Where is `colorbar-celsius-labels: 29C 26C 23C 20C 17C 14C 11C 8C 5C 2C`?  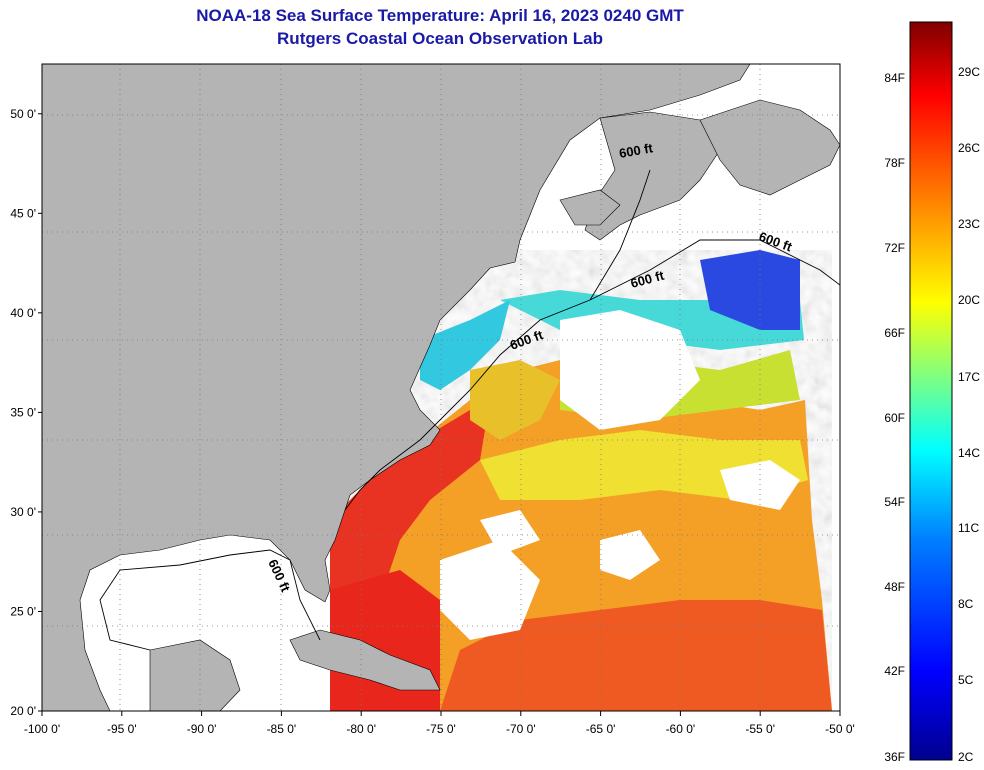
colorbar-celsius-labels: 29C 26C 23C 20C 17C 14C 11C 8C 5C 2C is located at coordinates (969, 414).